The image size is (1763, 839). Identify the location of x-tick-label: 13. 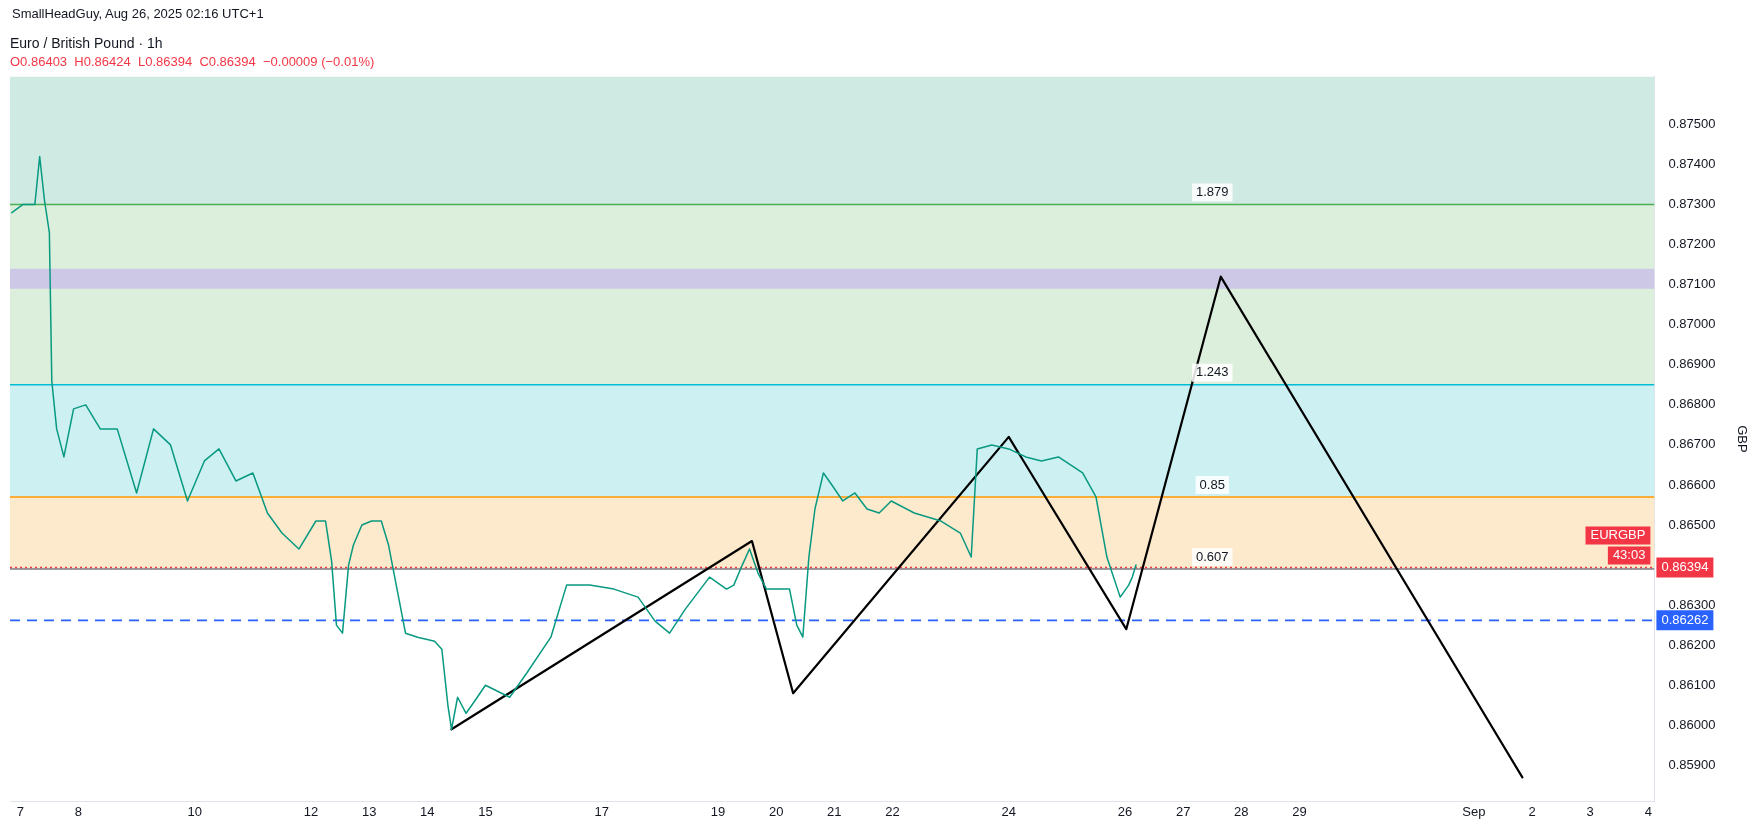
(369, 811).